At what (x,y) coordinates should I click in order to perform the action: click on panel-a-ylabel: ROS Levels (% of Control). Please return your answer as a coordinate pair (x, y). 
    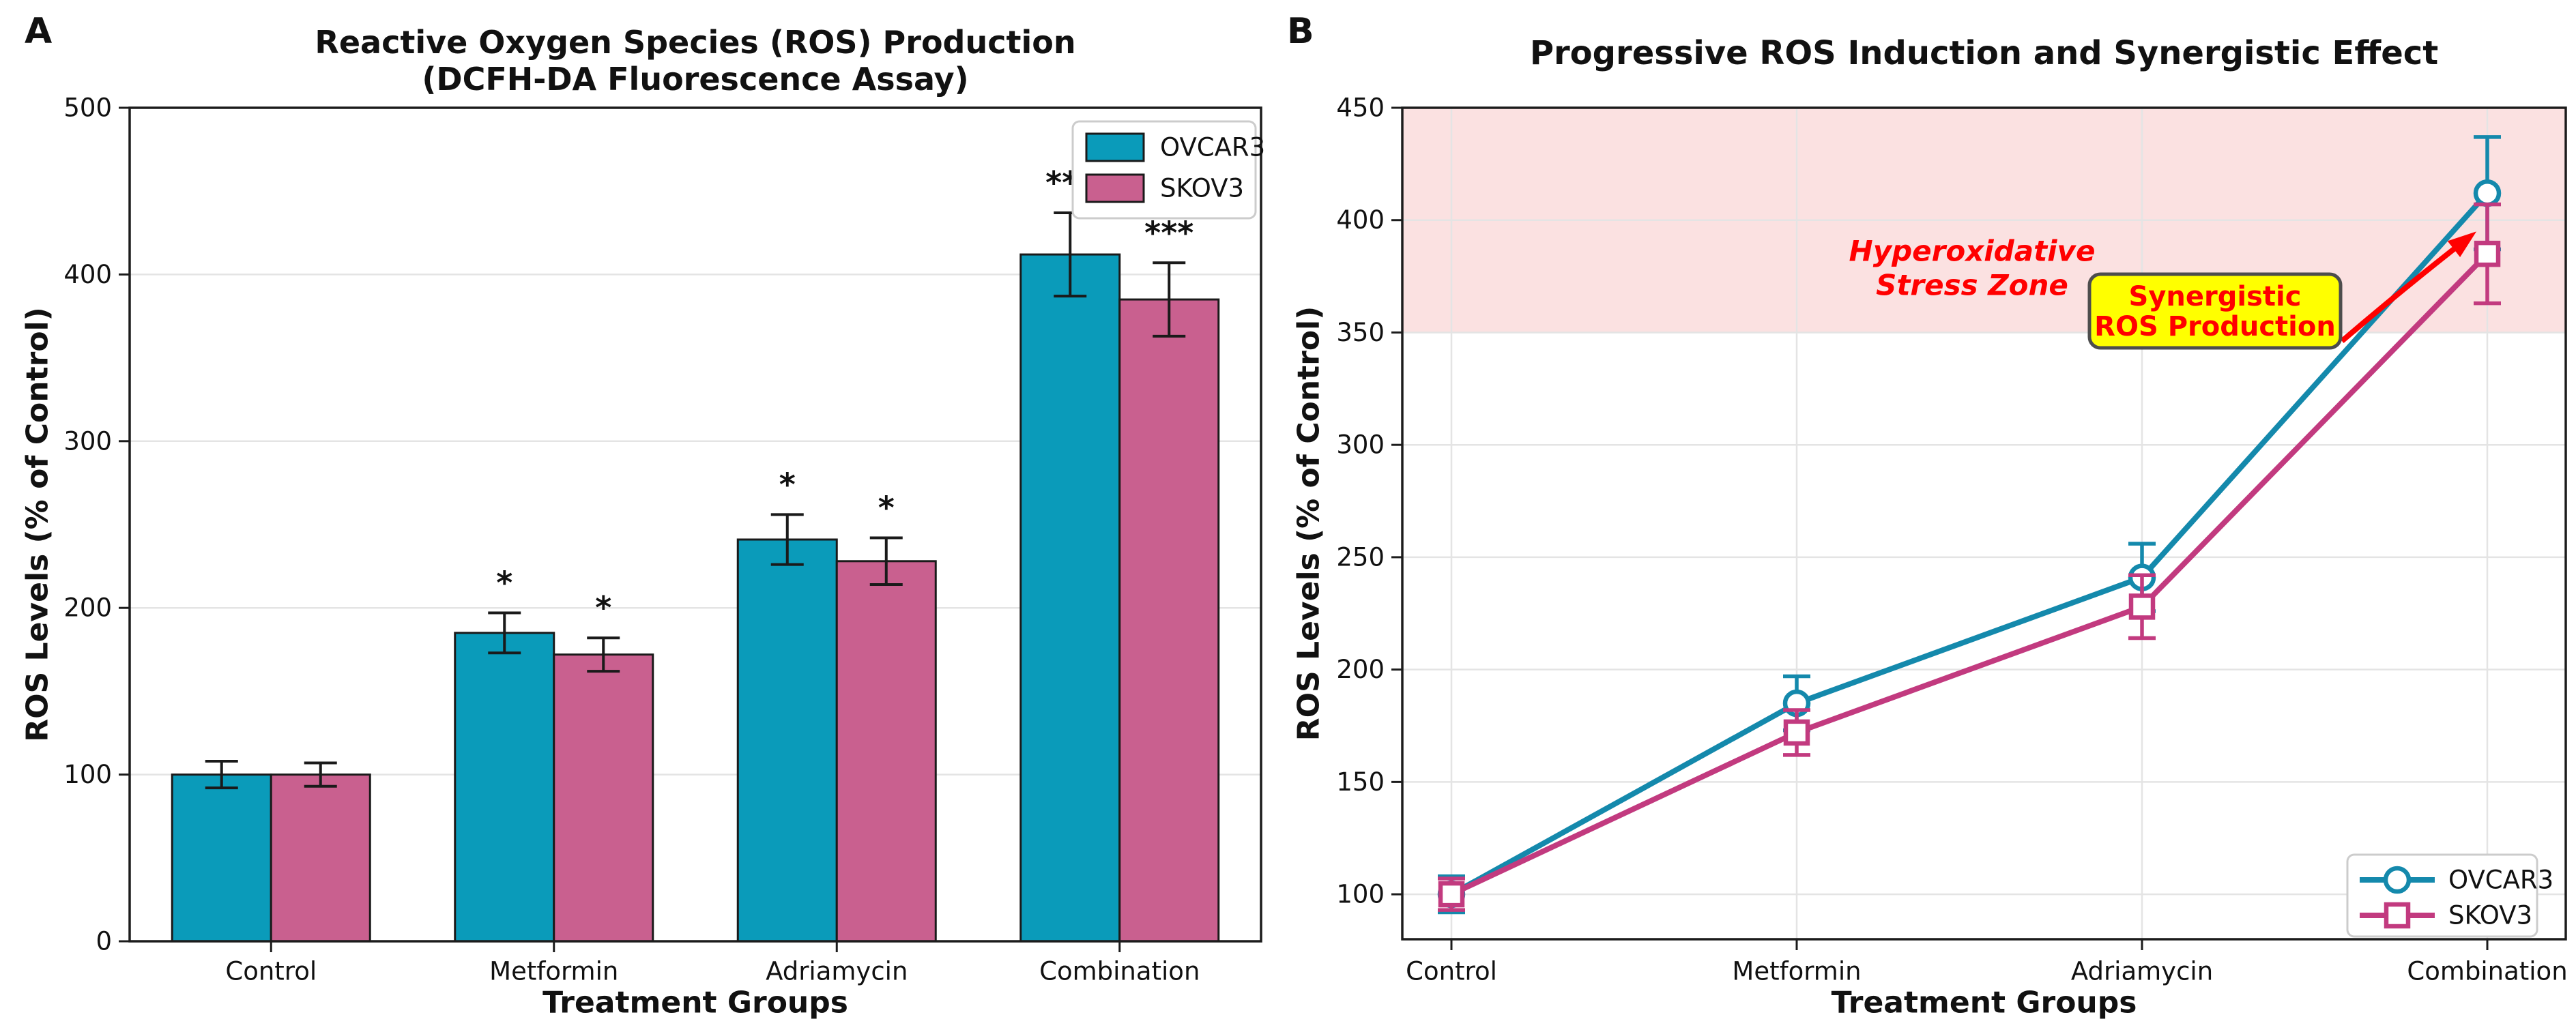
    Looking at the image, I should click on (37, 524).